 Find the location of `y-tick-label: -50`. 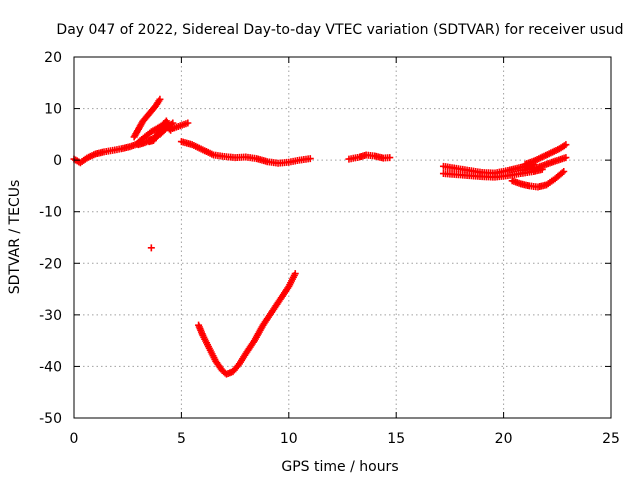

y-tick-label: -50 is located at coordinates (50, 419).